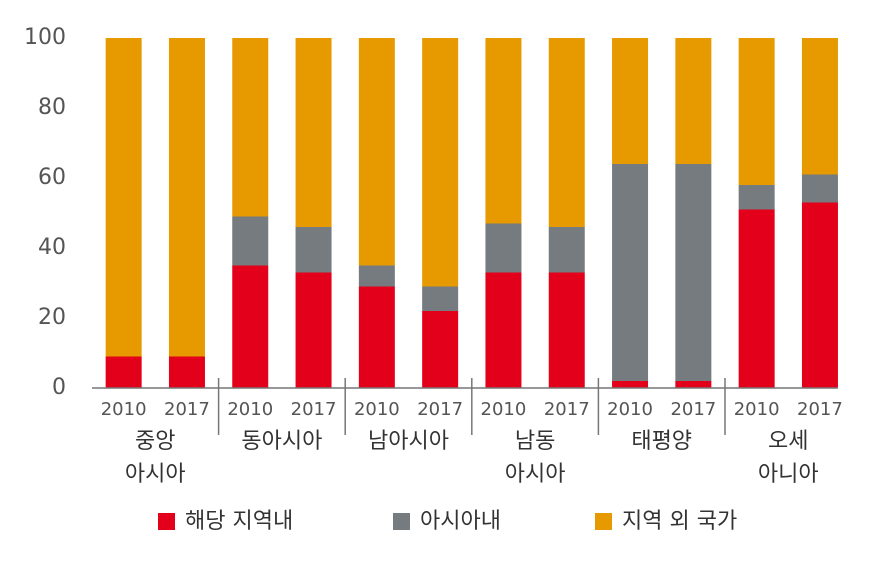  Describe the element at coordinates (52, 247) in the screenshot. I see `y-tick-label: 40` at that location.